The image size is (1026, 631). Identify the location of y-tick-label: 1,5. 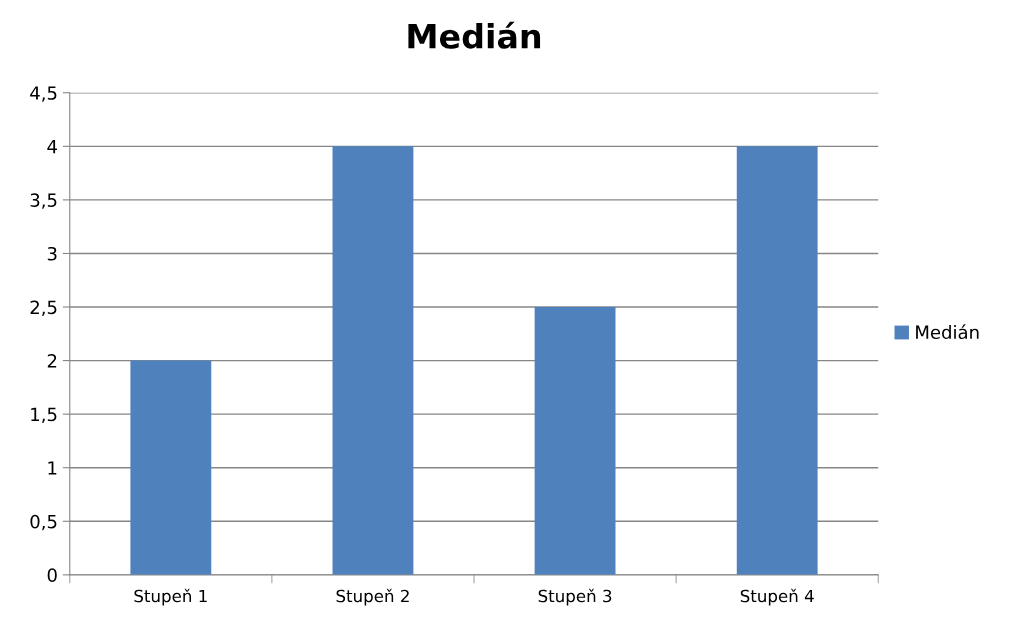
(44, 415).